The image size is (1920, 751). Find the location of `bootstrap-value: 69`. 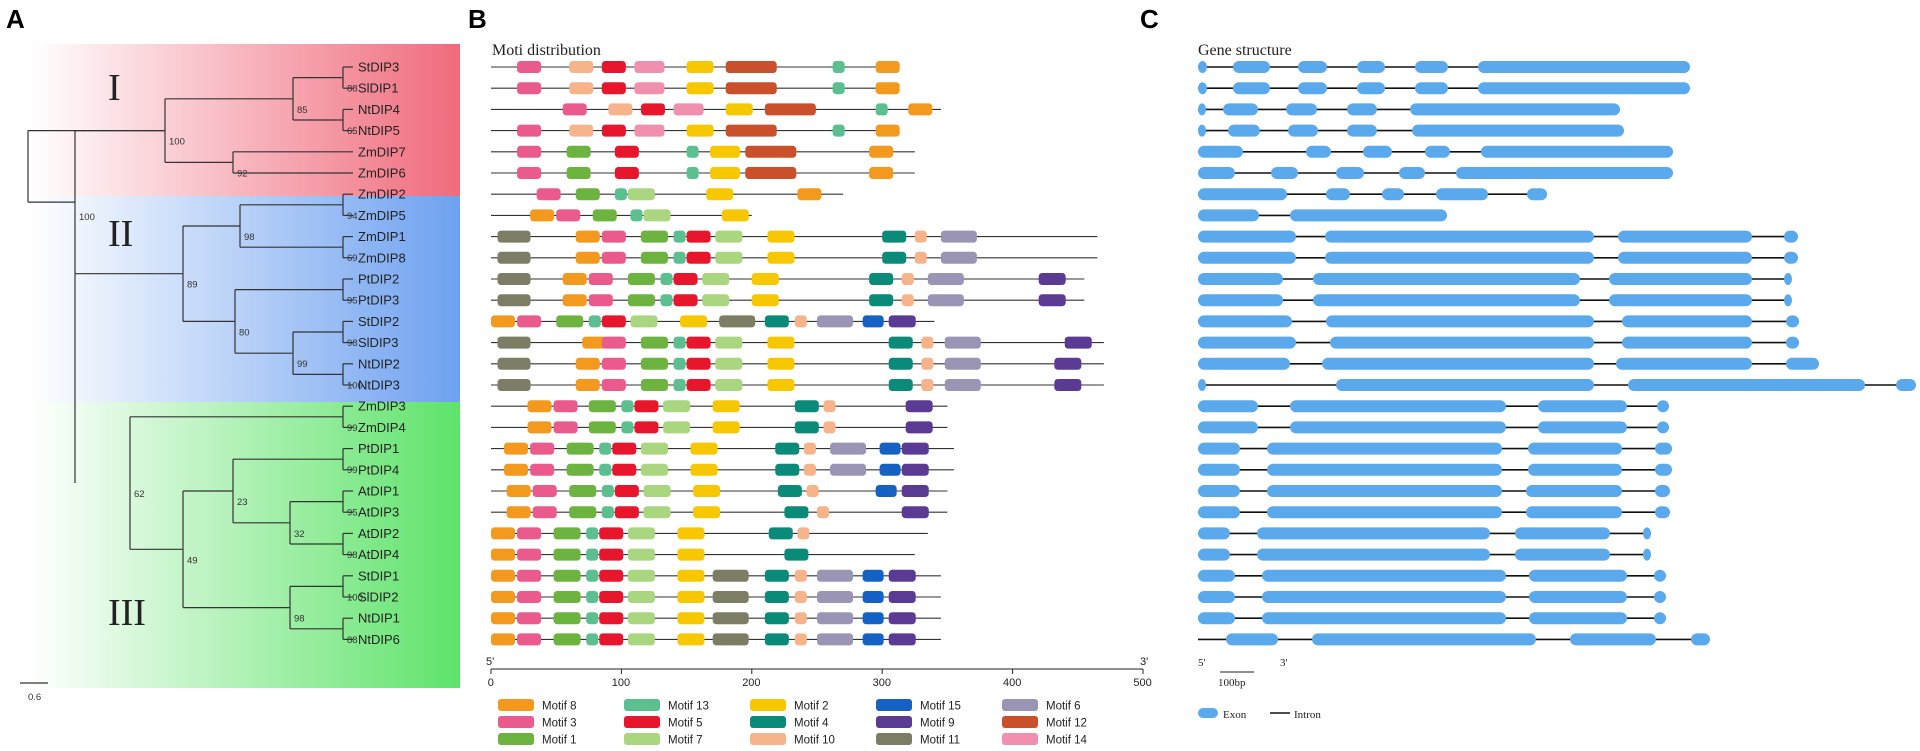

bootstrap-value: 69 is located at coordinates (352, 258).